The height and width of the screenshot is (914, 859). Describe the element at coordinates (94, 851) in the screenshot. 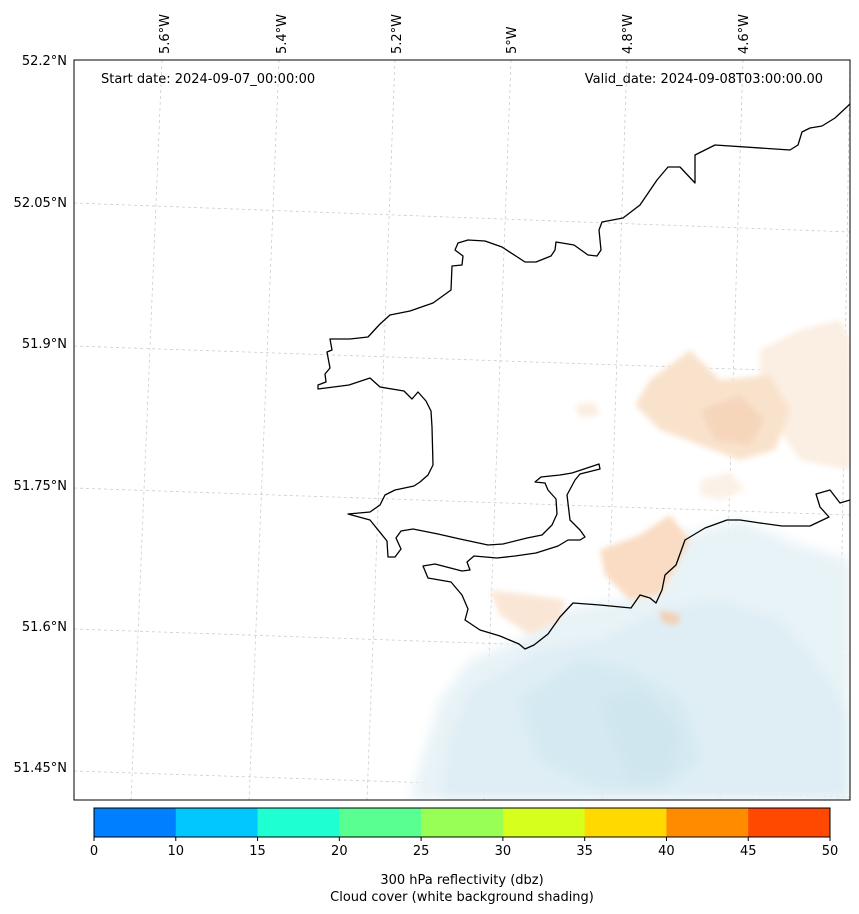

I see `colorbar-tick-label: 0` at that location.